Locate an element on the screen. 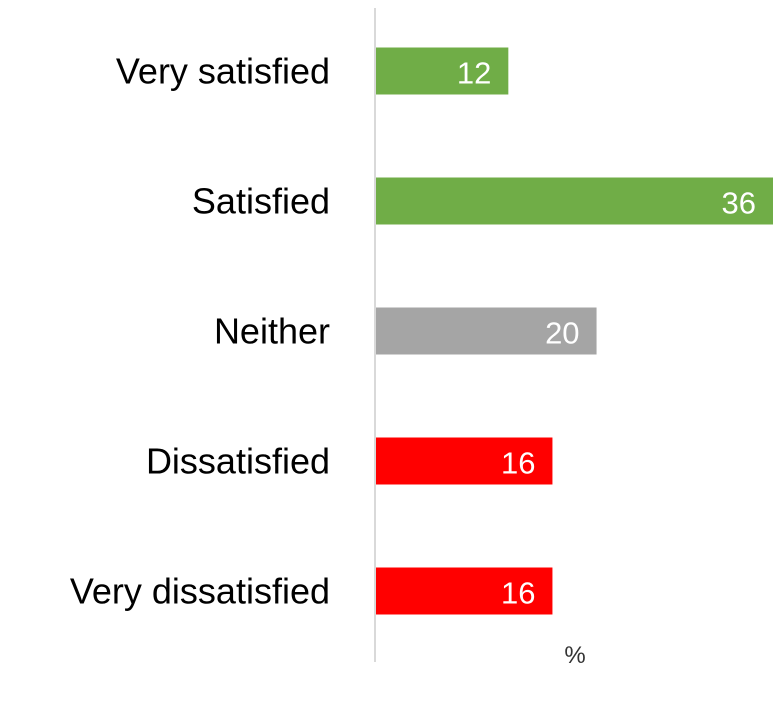 The height and width of the screenshot is (707, 773). bar-very-dissatisfied is located at coordinates (464, 591).